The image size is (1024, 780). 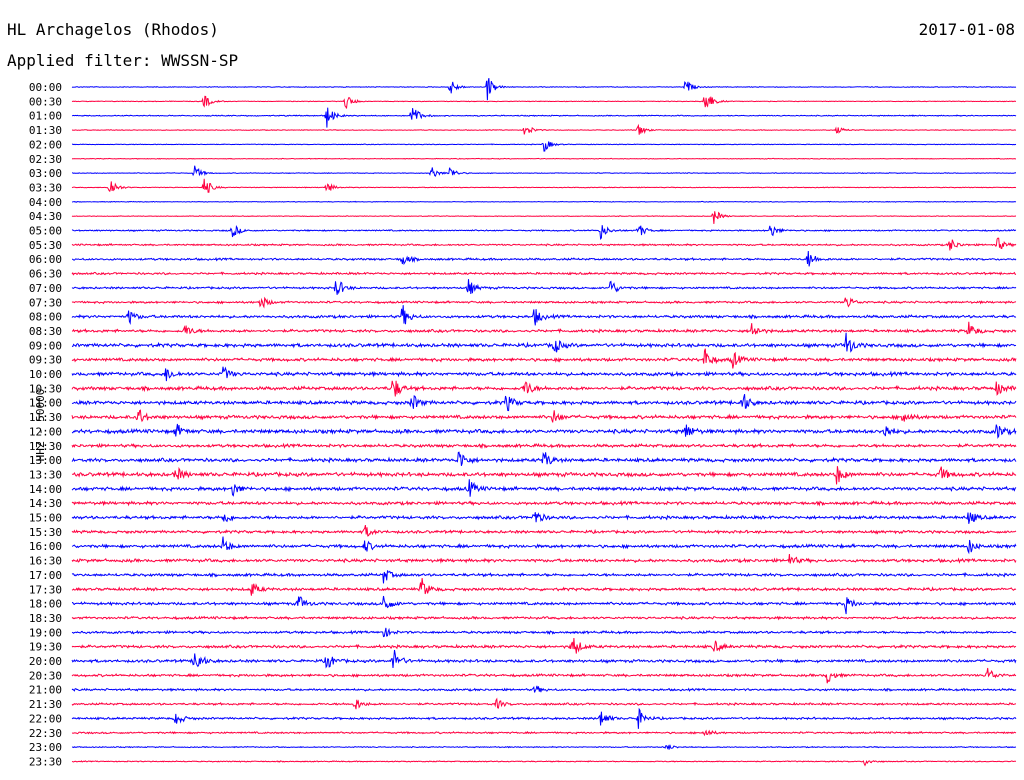 What do you see at coordinates (45, 202) in the screenshot?
I see `row-time-label: 04:00` at bounding box center [45, 202].